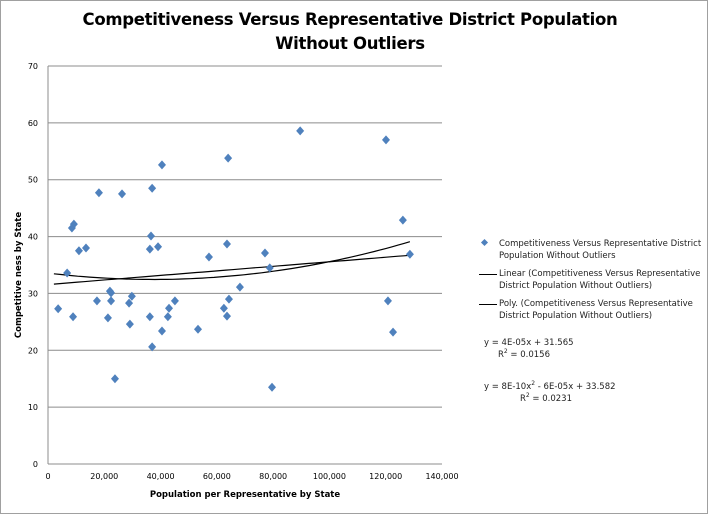 Image resolution: width=708 pixels, height=514 pixels. What do you see at coordinates (385, 476) in the screenshot?
I see `x-tick-label: 120,000` at bounding box center [385, 476].